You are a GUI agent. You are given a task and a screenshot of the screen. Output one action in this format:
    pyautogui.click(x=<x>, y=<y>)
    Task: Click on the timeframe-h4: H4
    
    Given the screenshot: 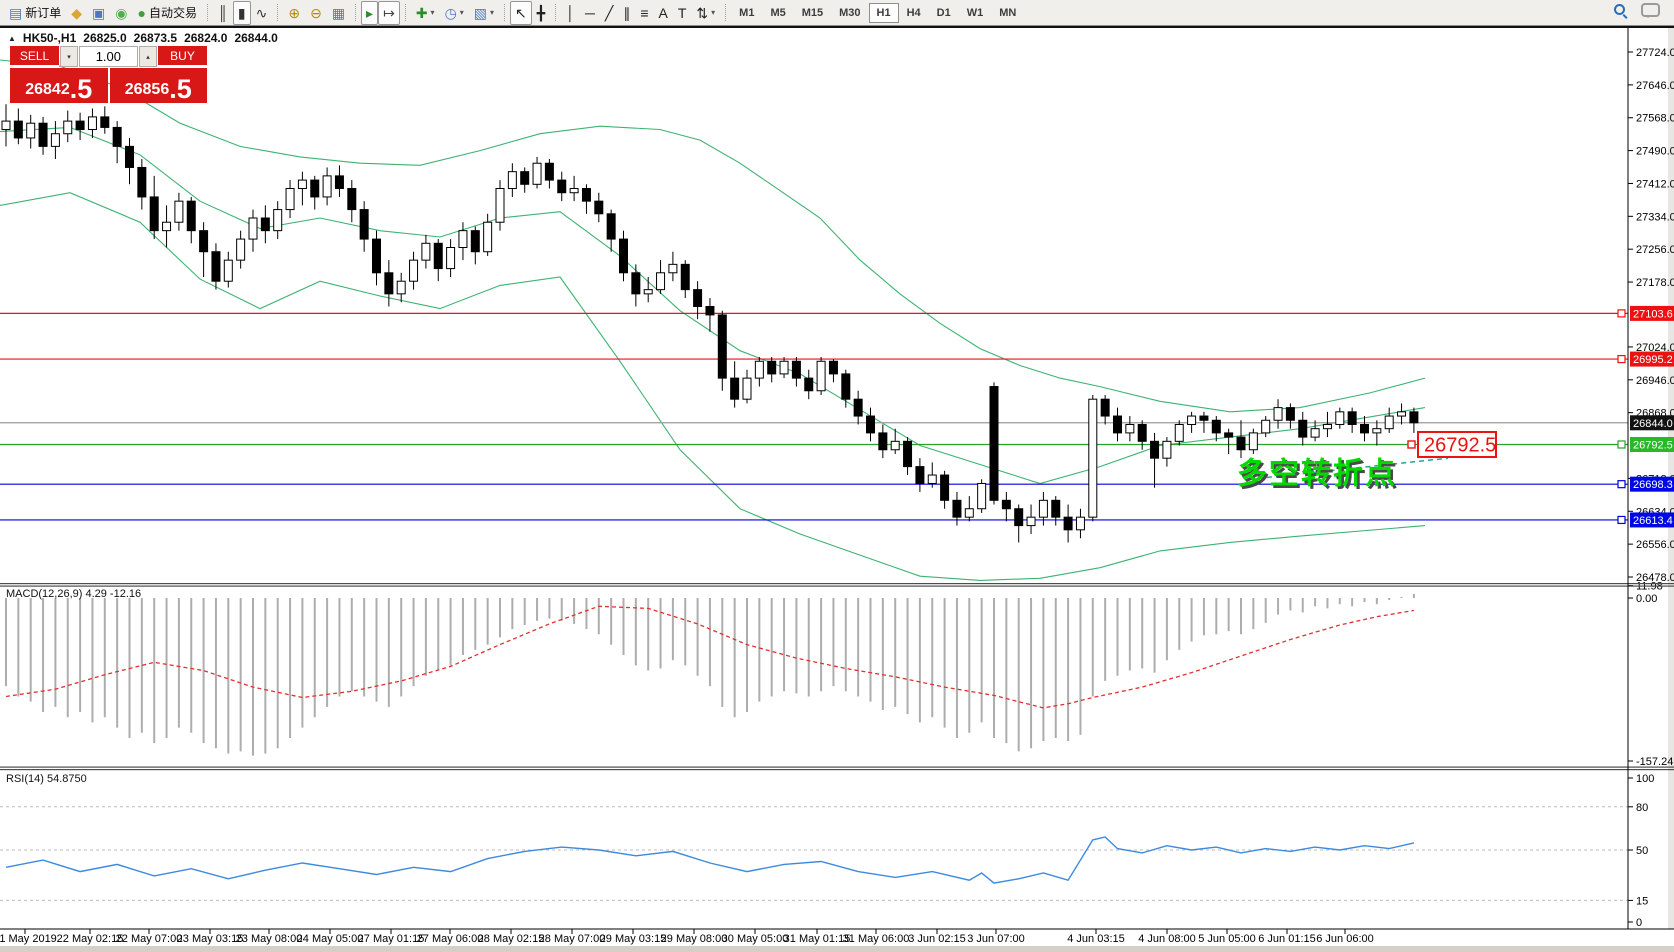 What is the action you would take?
    pyautogui.click(x=913, y=12)
    